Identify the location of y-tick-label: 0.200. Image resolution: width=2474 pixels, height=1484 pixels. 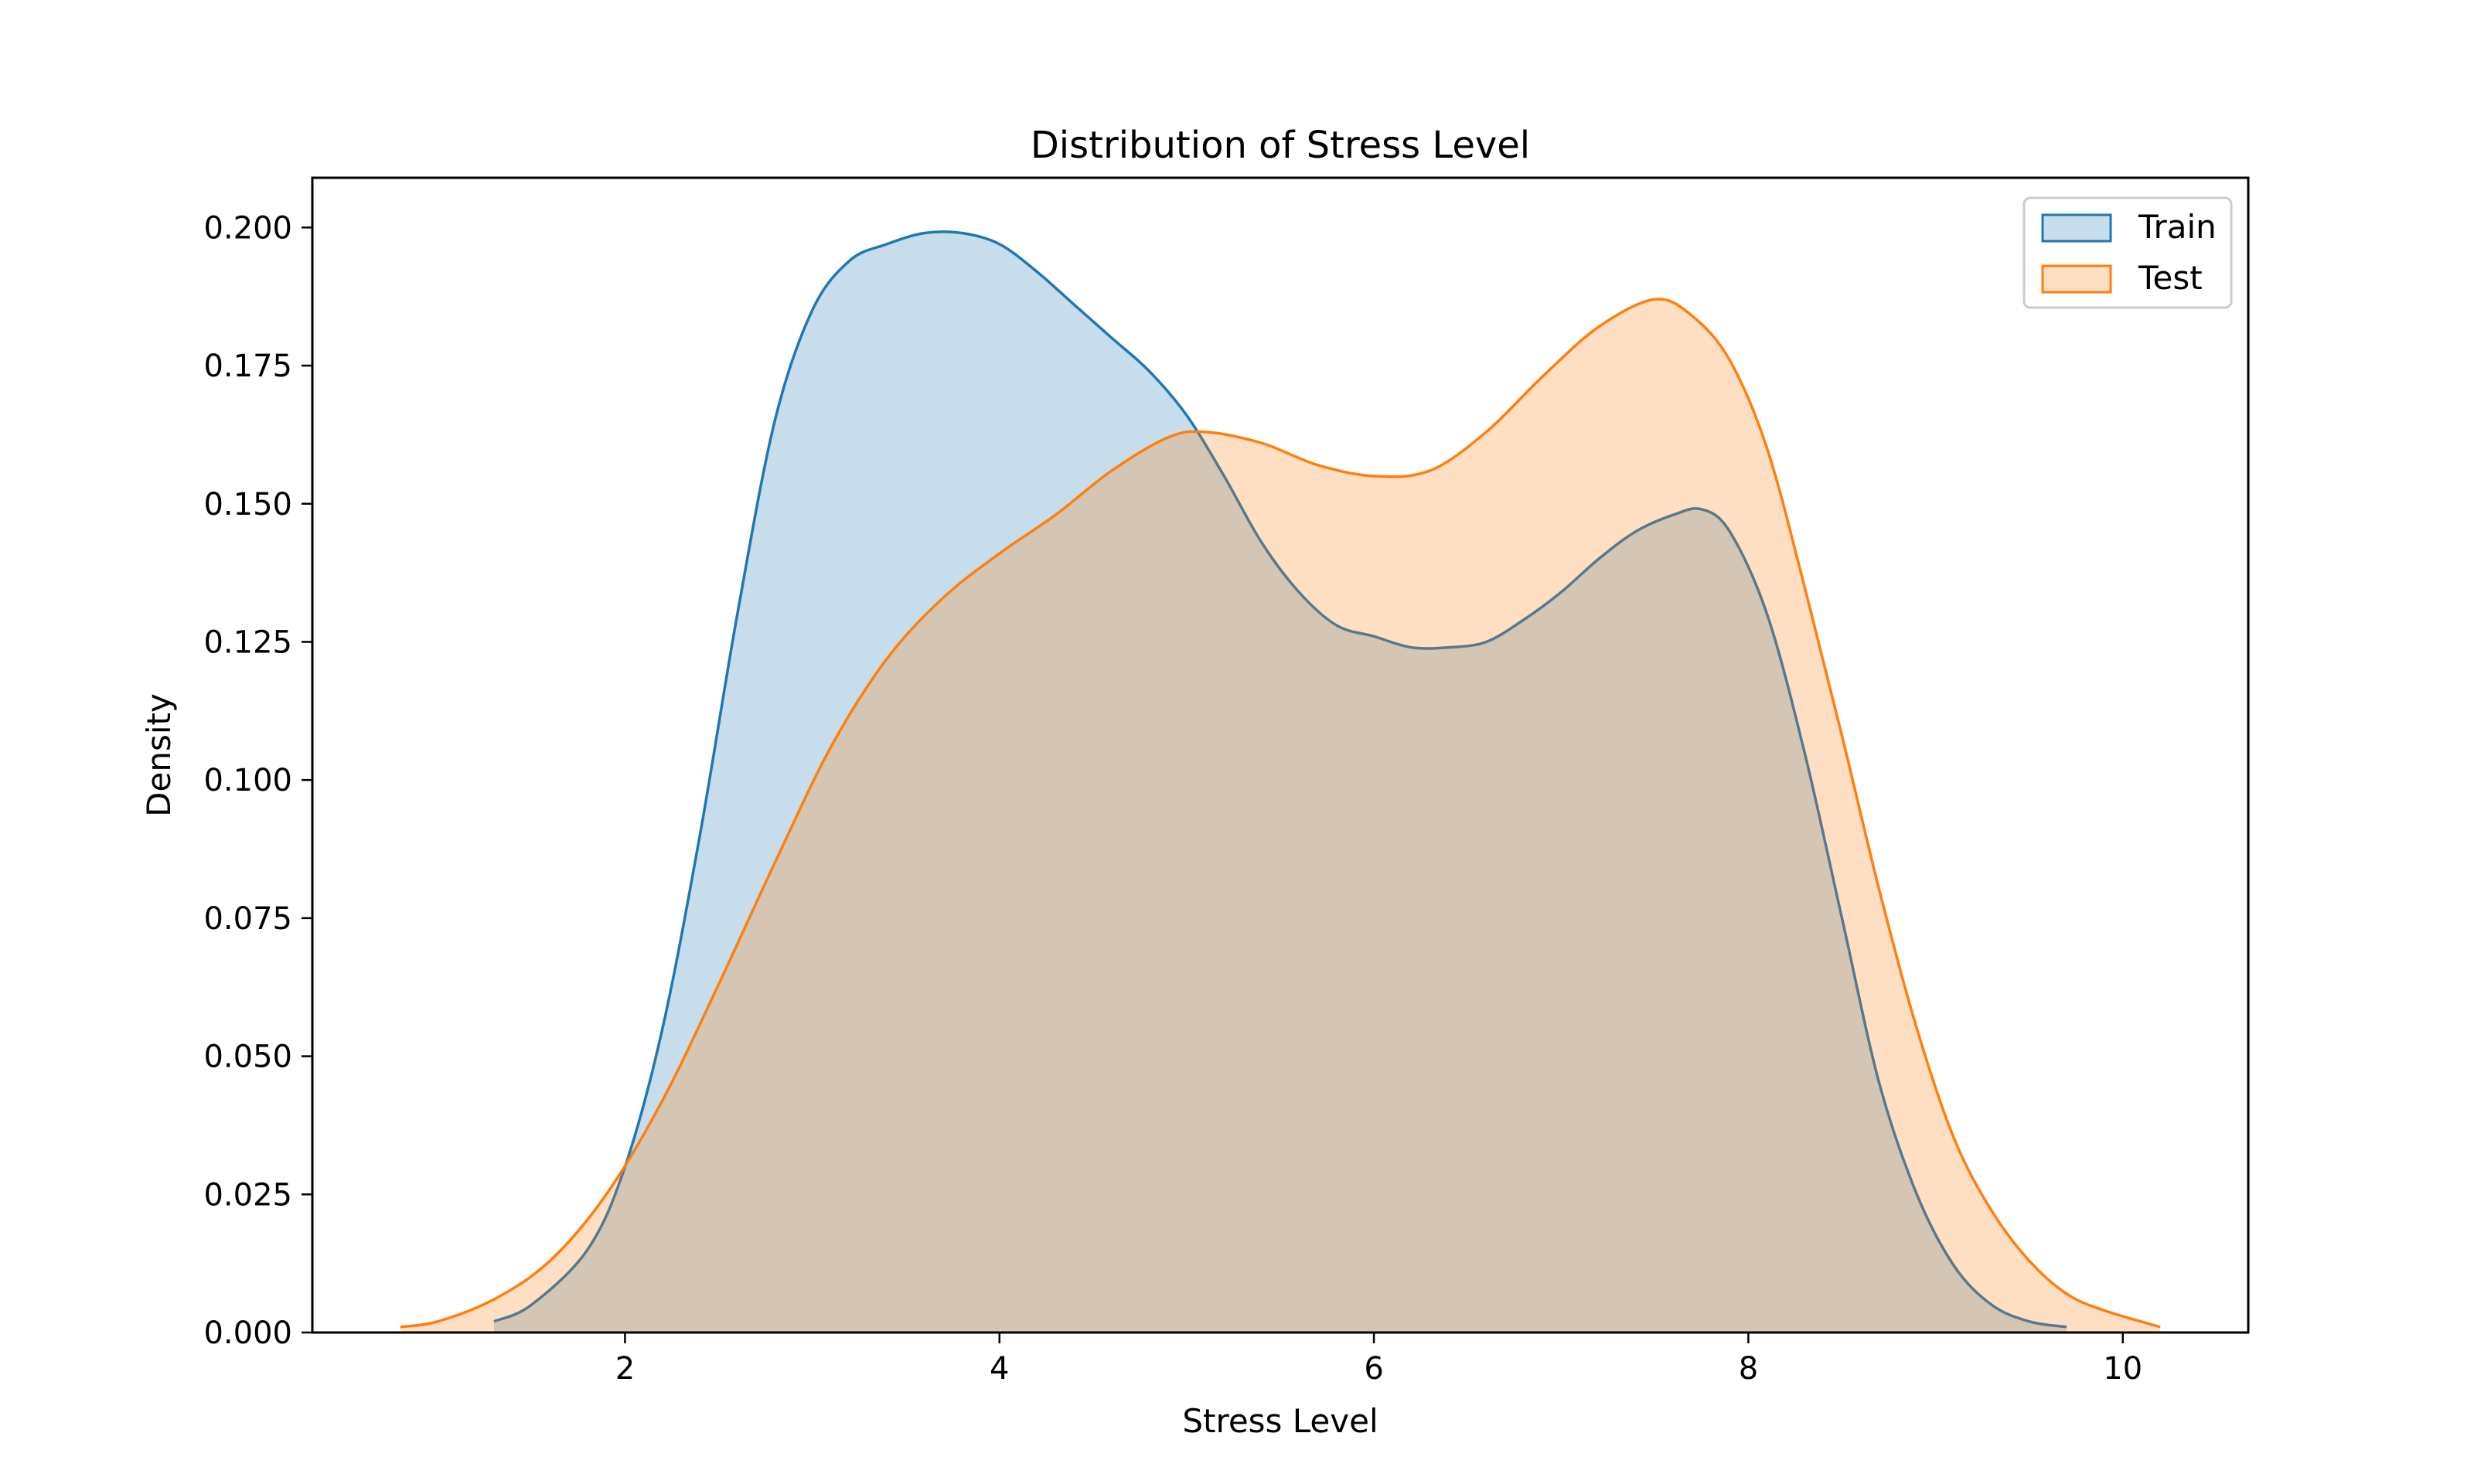
(247, 228).